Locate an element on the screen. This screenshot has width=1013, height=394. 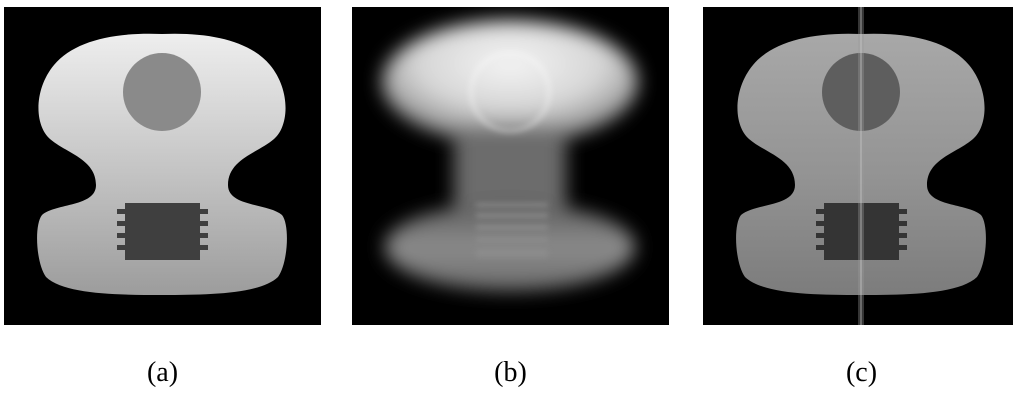
caption-a: (a) is located at coordinates (162, 372).